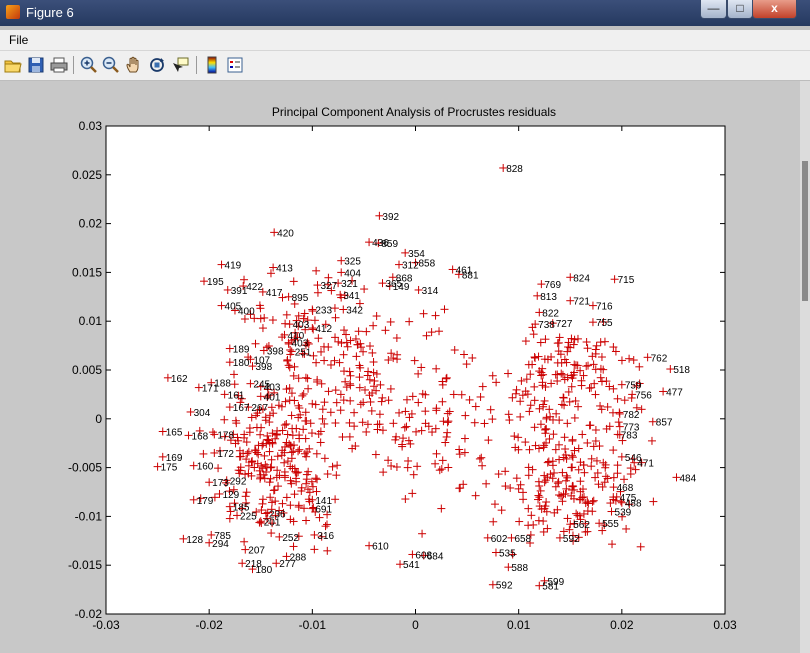 This screenshot has height=653, width=810. What do you see at coordinates (87, 272) in the screenshot?
I see `y-tick-label: 0.015` at bounding box center [87, 272].